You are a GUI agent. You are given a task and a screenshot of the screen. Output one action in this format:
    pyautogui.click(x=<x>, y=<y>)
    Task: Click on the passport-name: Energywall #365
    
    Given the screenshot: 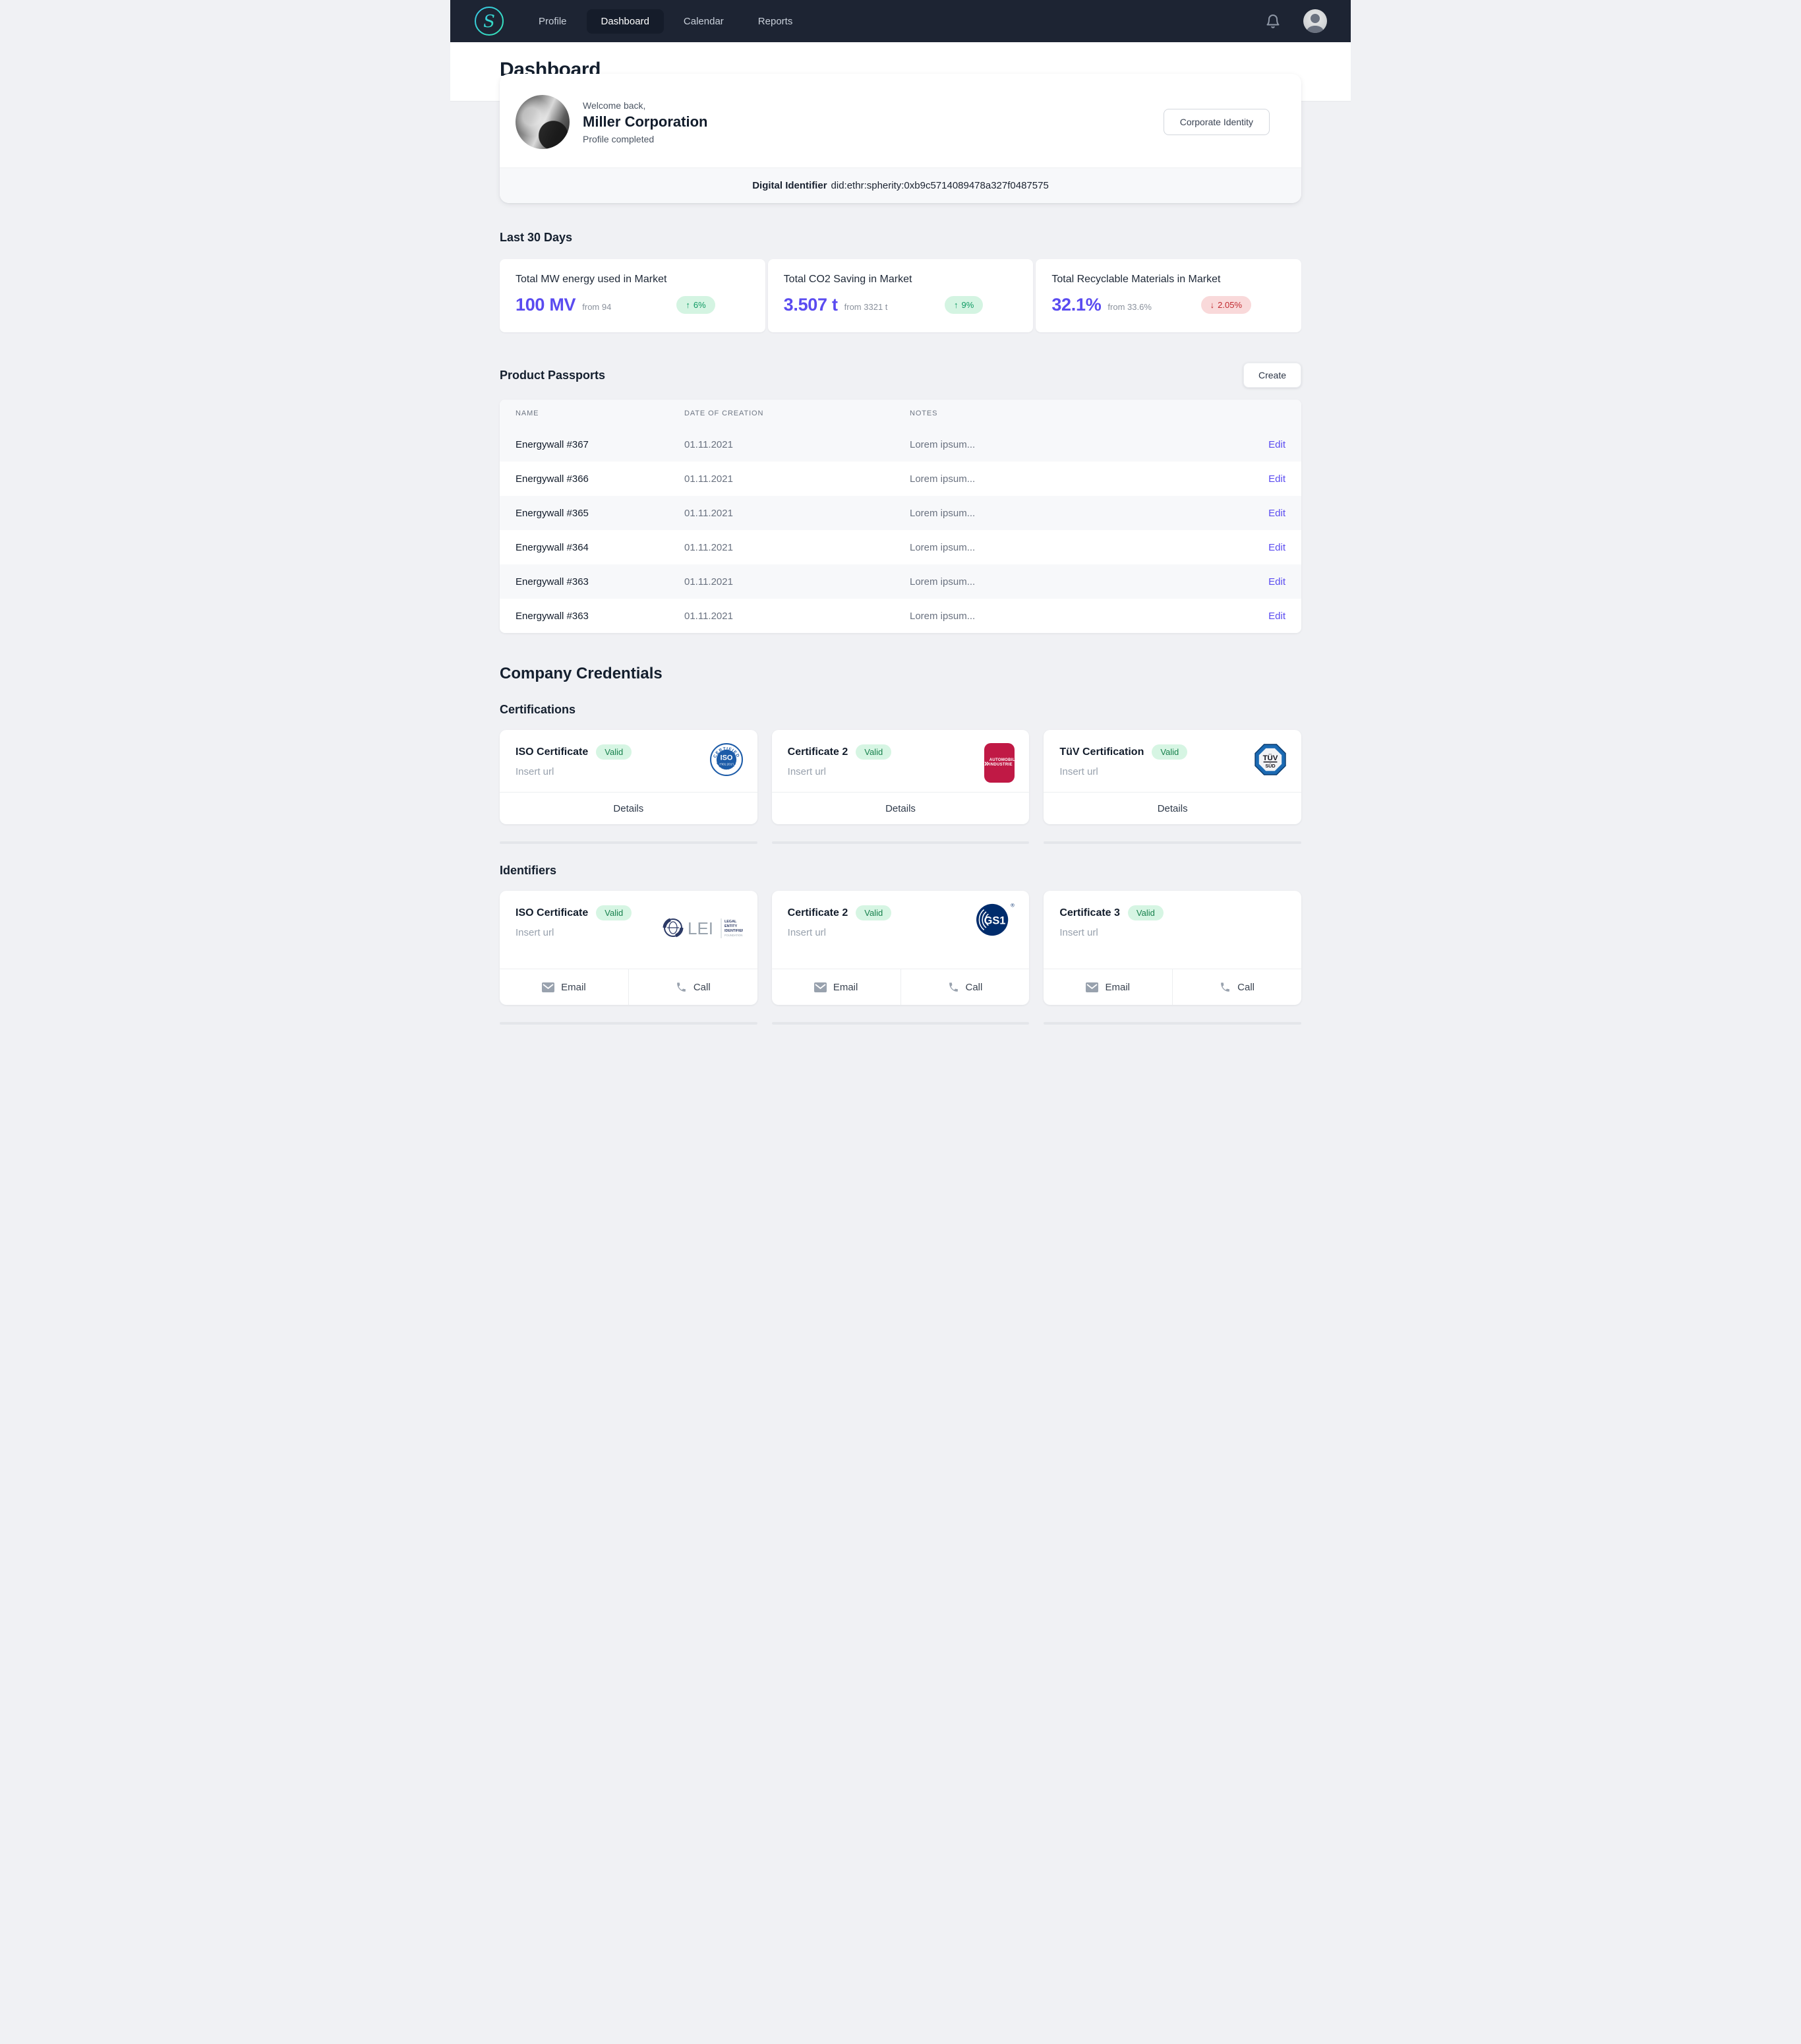 What is the action you would take?
    pyautogui.click(x=552, y=513)
    